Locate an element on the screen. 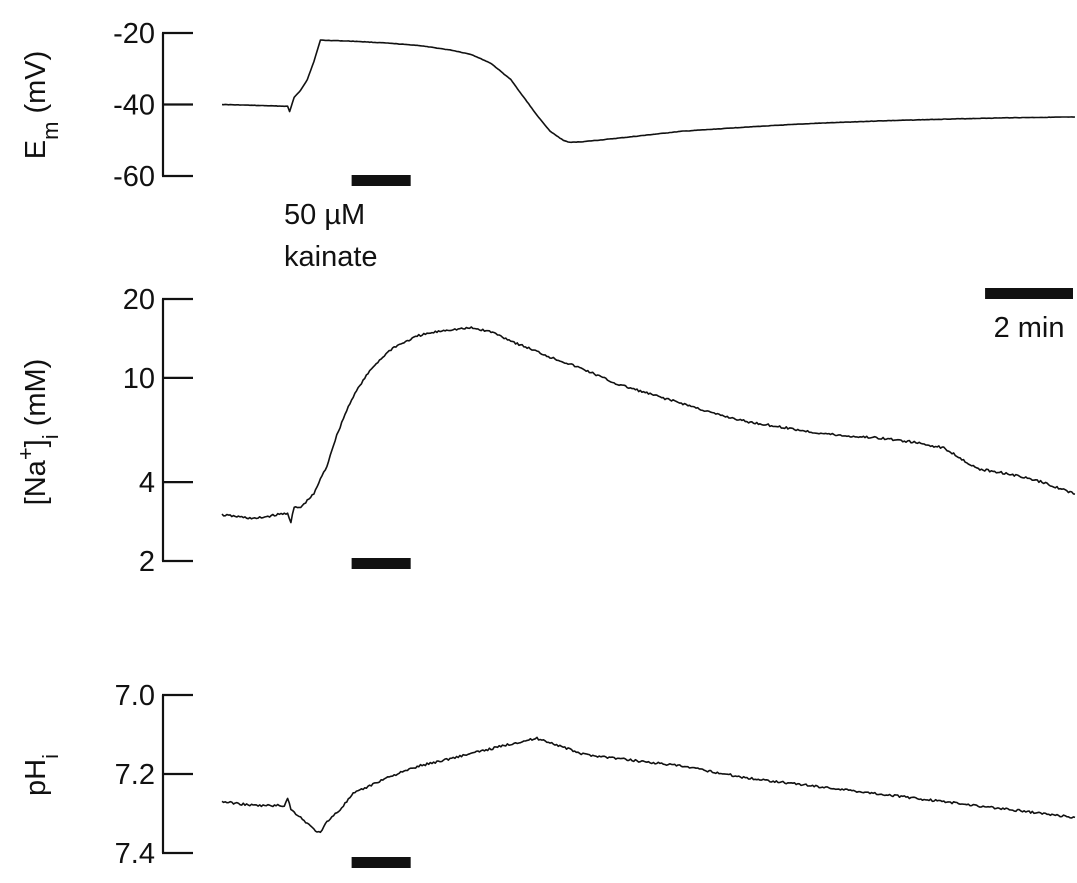  y-tick-label: 7.2 is located at coordinates (135, 775).